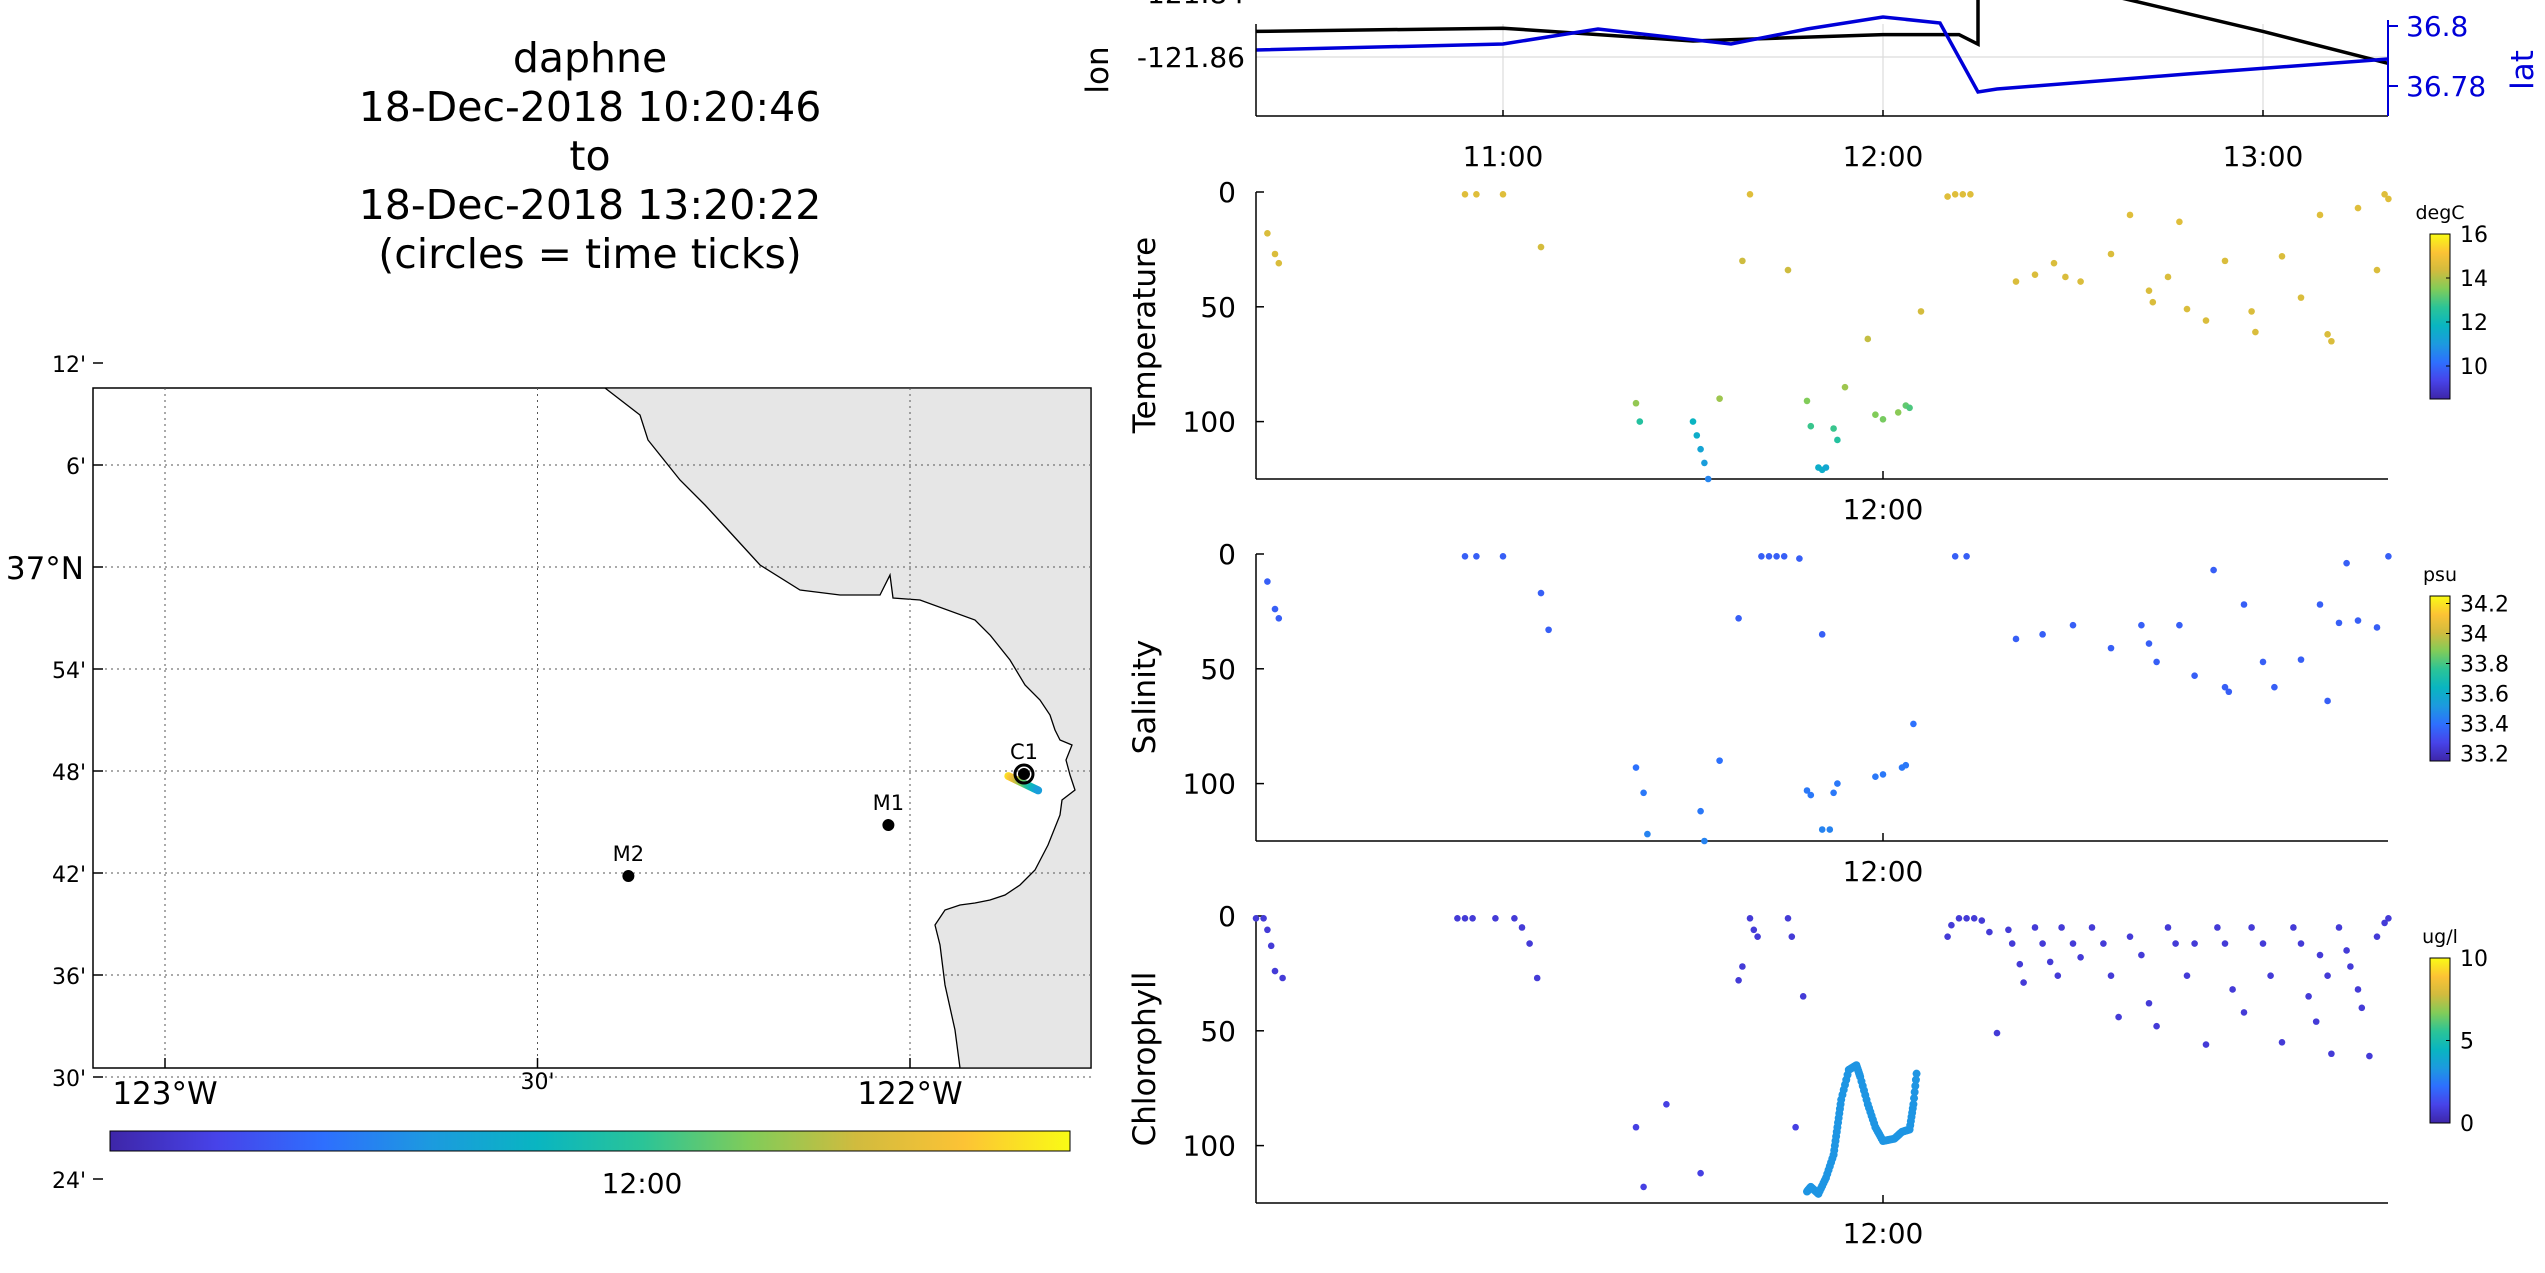 This screenshot has height=1273, width=2545. I want to click on title-line-end: 18-Dec-2018 13:20:22, so click(590, 205).